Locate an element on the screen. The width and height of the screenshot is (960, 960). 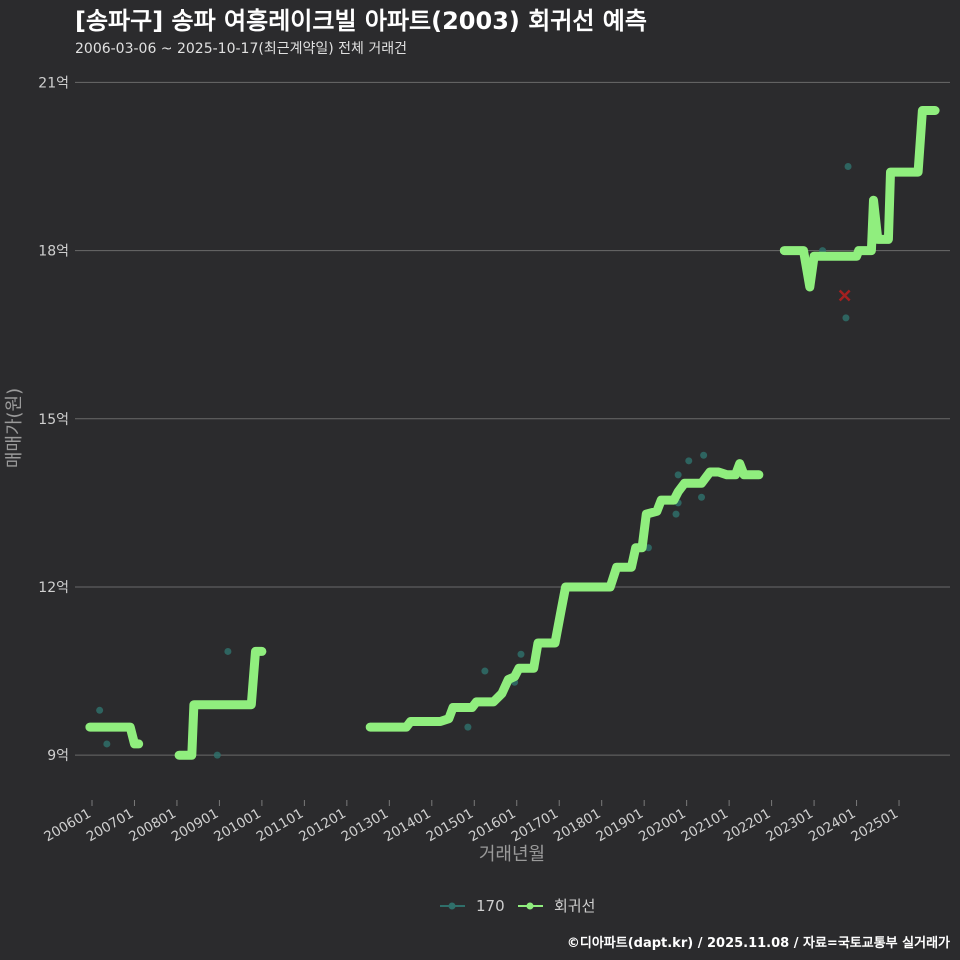
x-tick-label: 202001 is located at coordinates (662, 826).